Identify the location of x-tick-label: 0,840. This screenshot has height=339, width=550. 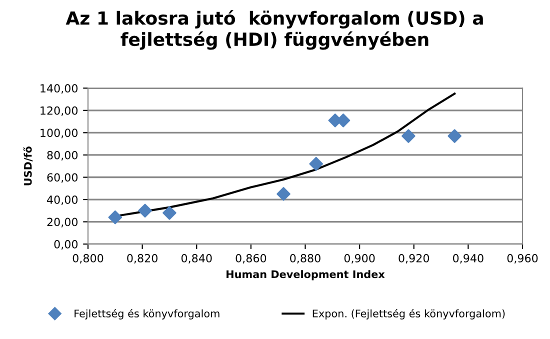
(196, 259).